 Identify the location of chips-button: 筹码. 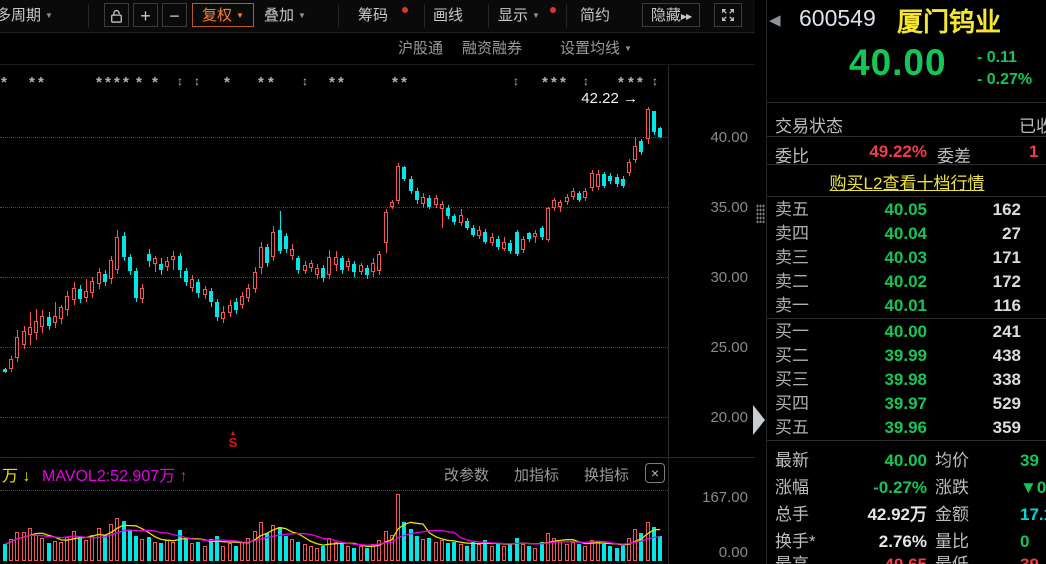
(383, 16).